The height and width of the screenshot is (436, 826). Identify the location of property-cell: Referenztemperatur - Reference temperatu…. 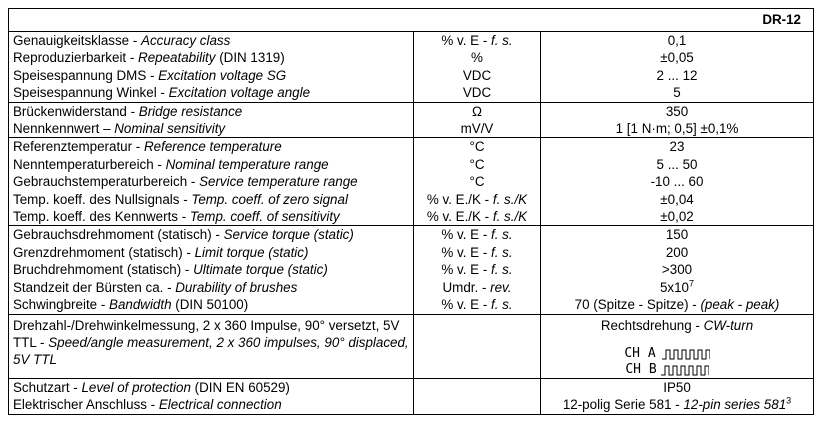
(211, 146).